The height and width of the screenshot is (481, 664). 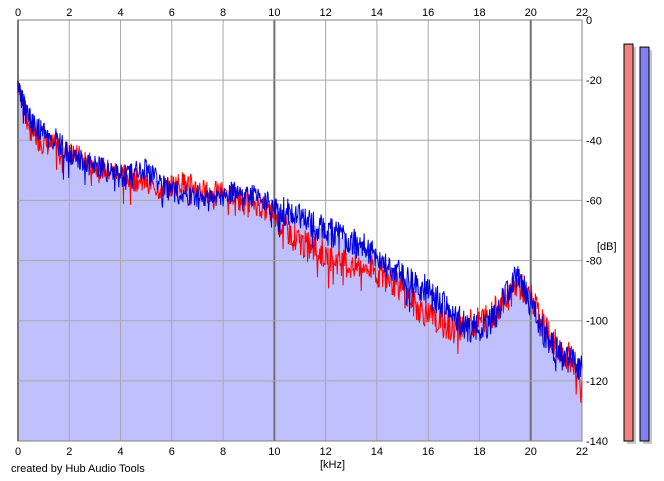 What do you see at coordinates (69, 13) in the screenshot?
I see `x-tick-label-top: 2` at bounding box center [69, 13].